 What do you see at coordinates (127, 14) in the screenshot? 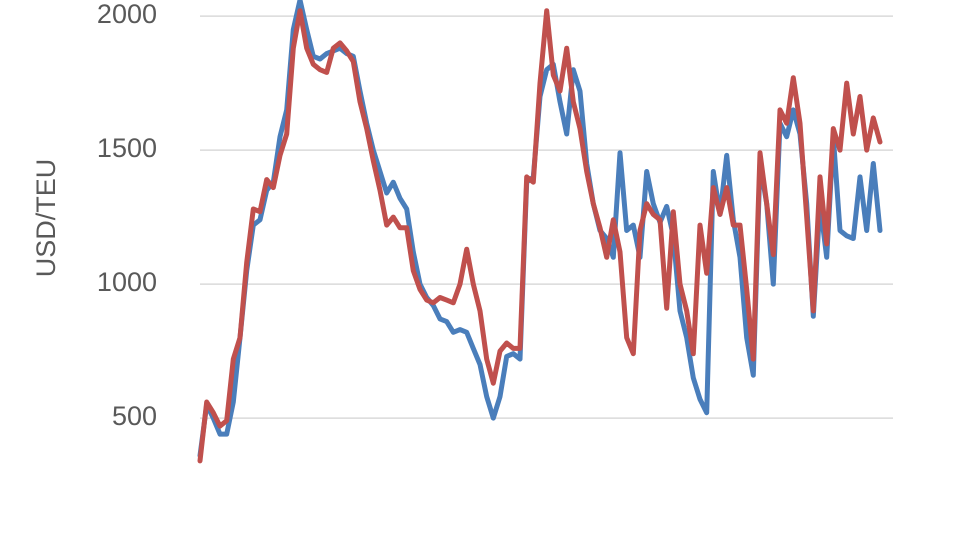
I see `y-tick-label: 2000` at bounding box center [127, 14].